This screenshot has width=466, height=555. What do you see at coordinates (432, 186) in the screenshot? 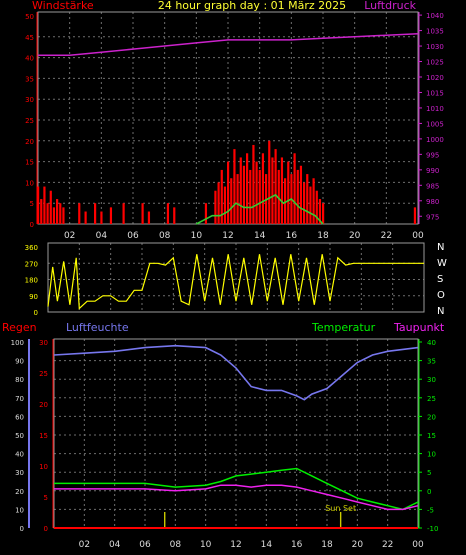
I see `pressure-tick-label: 985` at bounding box center [432, 186].